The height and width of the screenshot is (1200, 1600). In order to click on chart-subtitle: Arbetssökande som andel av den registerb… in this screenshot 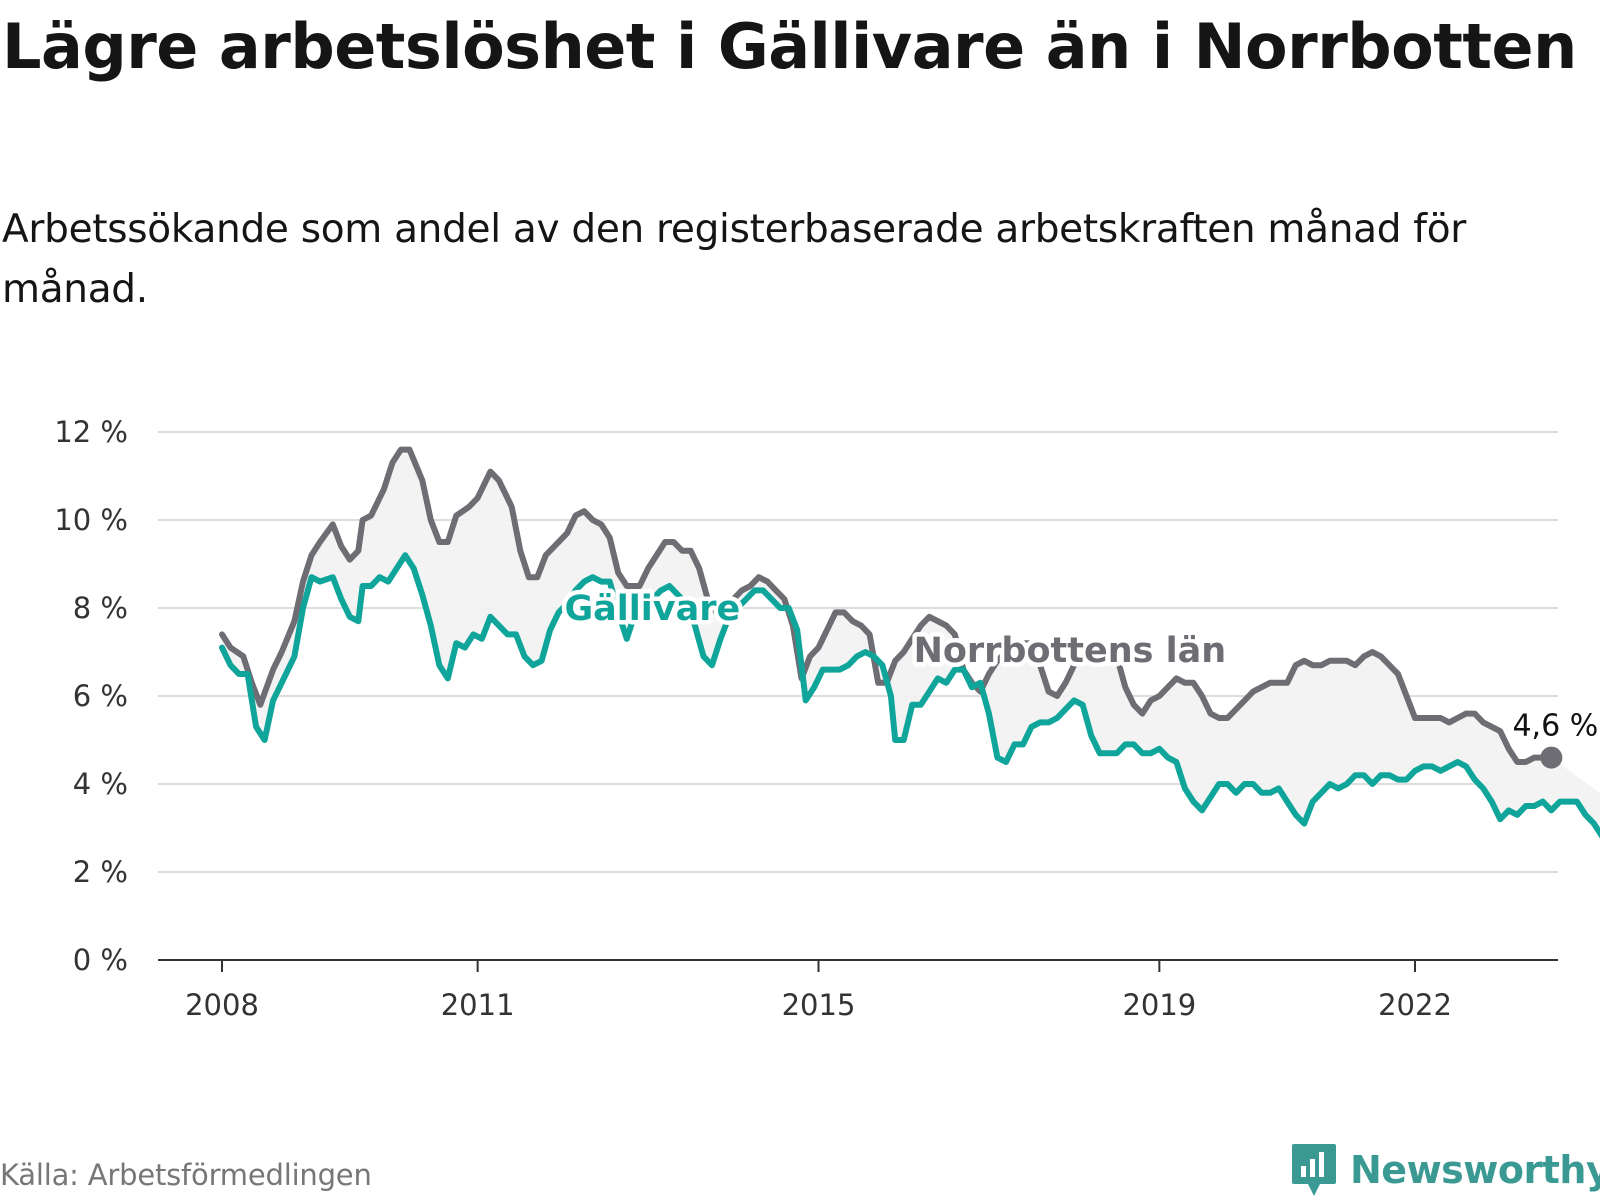, I will do `click(734, 259)`.